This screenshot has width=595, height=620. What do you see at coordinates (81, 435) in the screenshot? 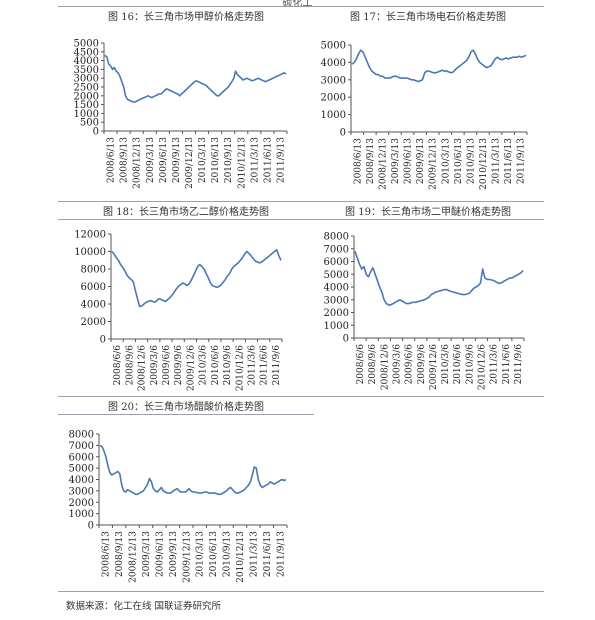
I see `y-tick-label: 8000` at bounding box center [81, 435].